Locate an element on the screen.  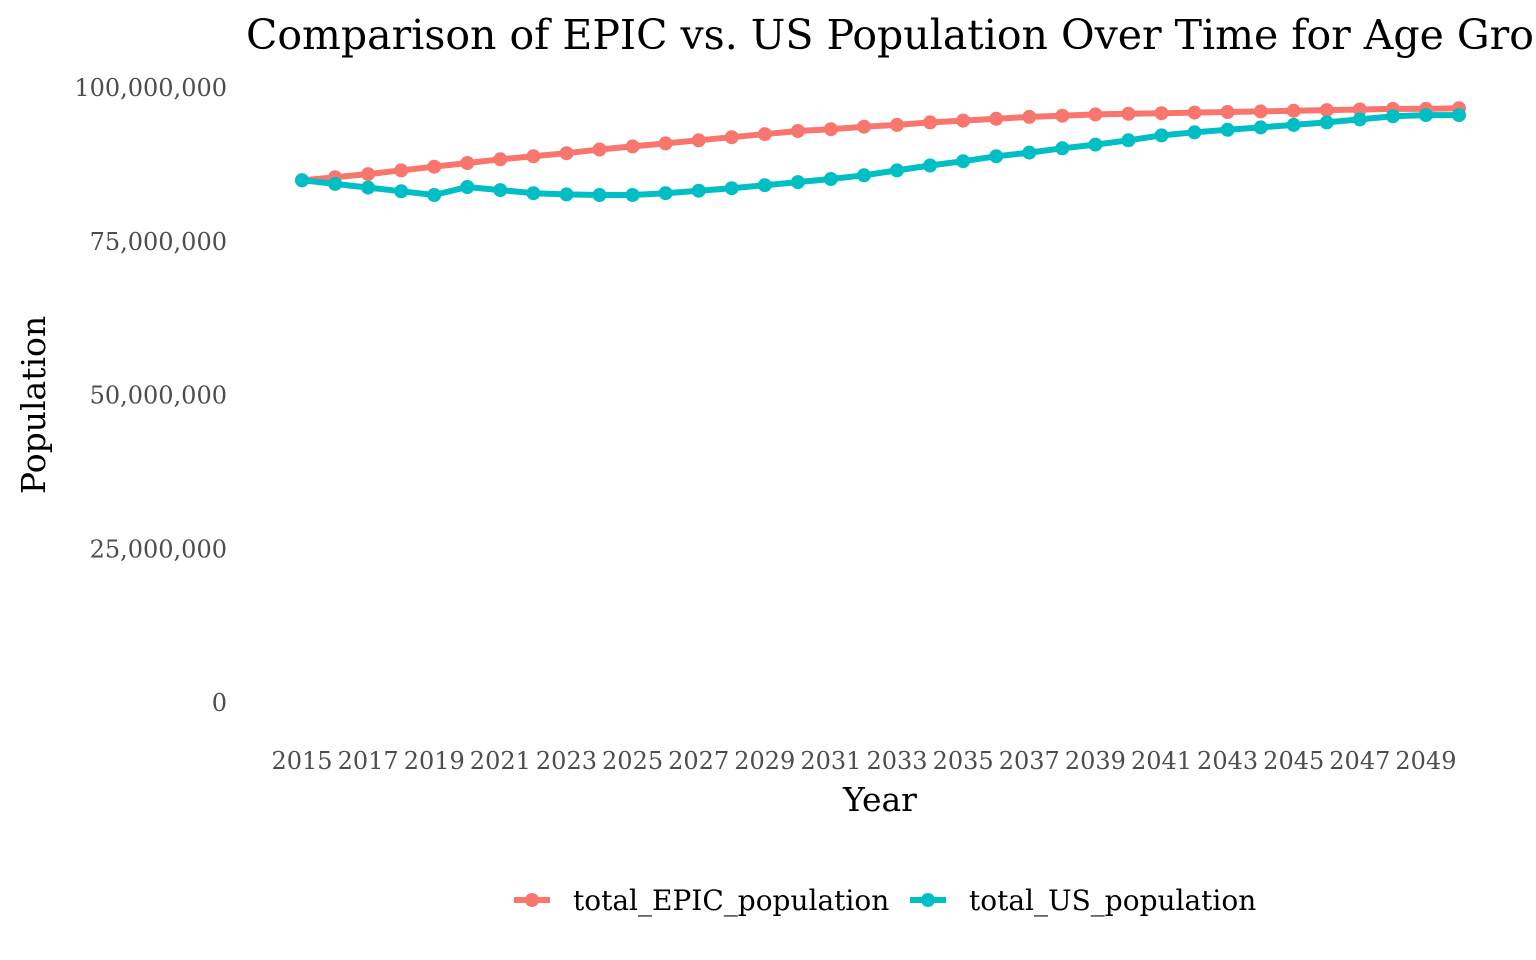
legend-item: total_EPIC_population is located at coordinates (701, 900).